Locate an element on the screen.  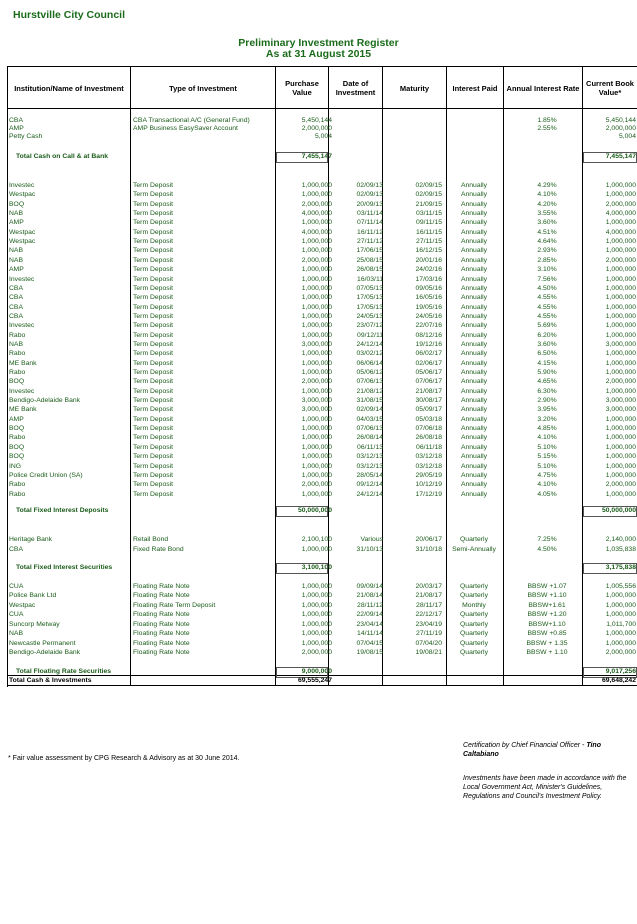
cell-air: 3.20% is located at coordinates (547, 419).